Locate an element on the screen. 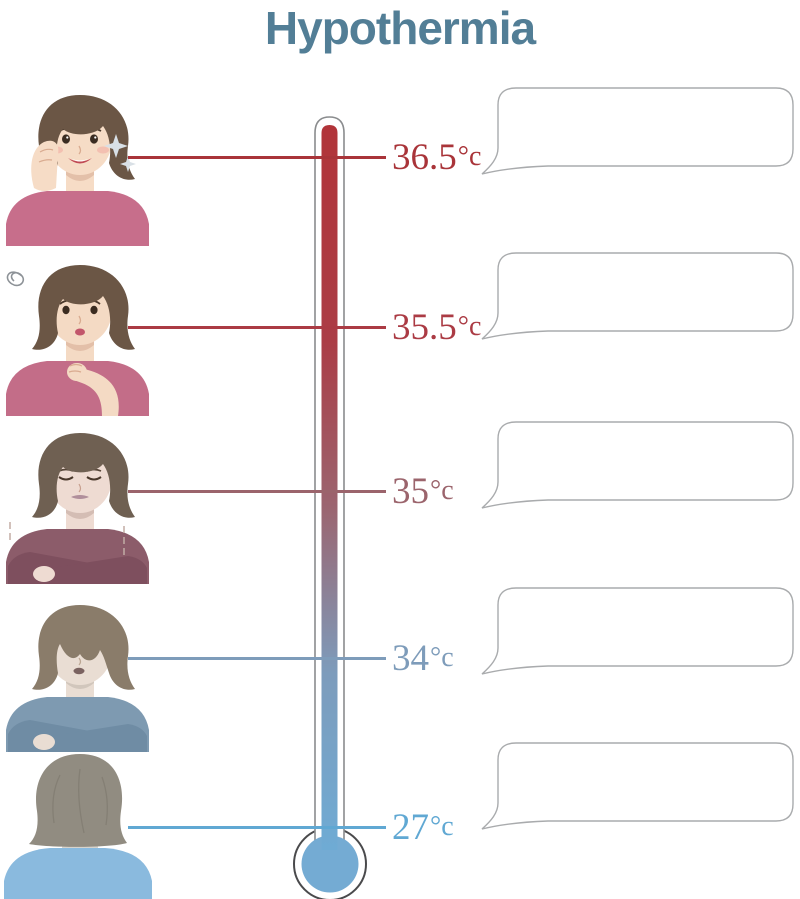 This screenshot has height=899, width=800. page-title: Hypothermia is located at coordinates (400, 28).